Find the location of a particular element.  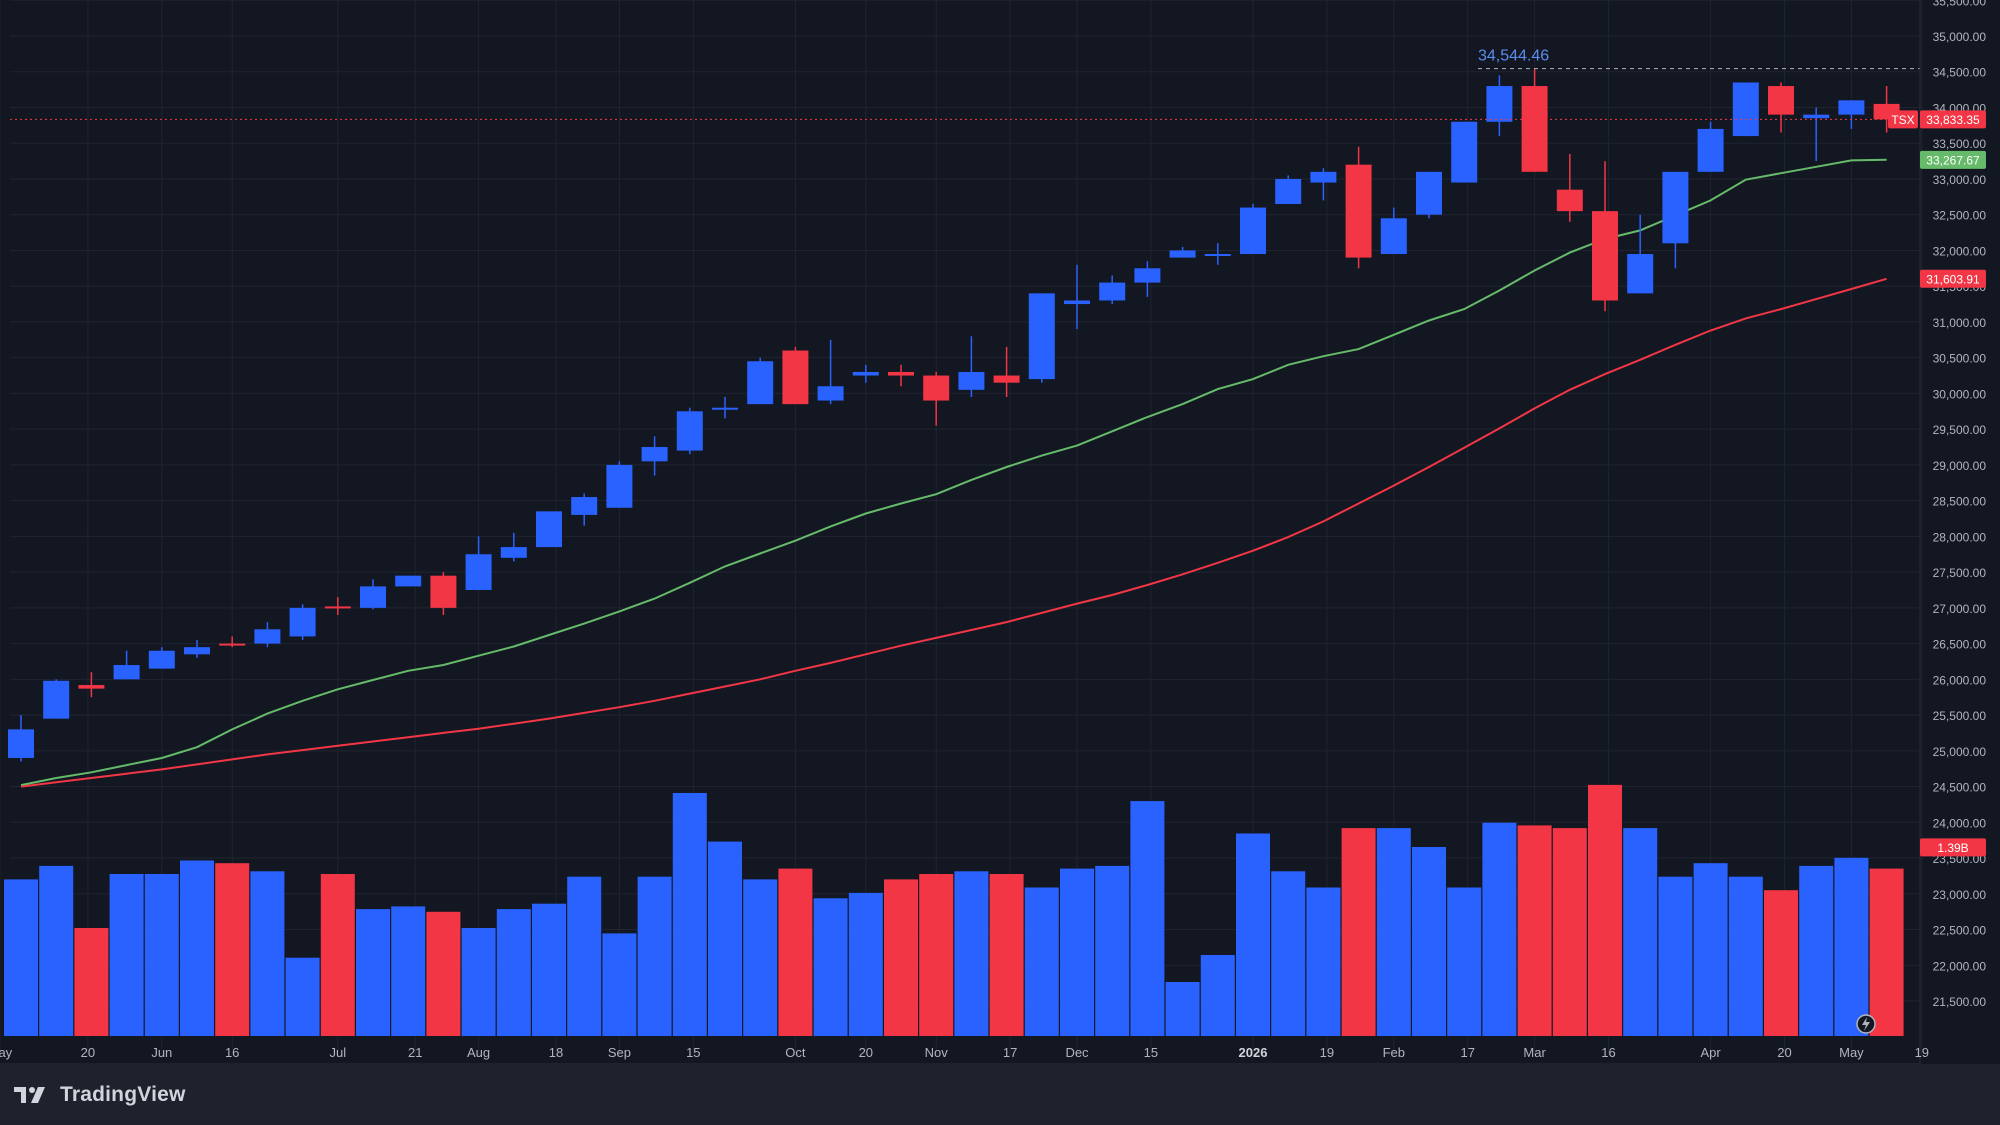

price-tick-label: 24,500.00 is located at coordinates (1960, 788).